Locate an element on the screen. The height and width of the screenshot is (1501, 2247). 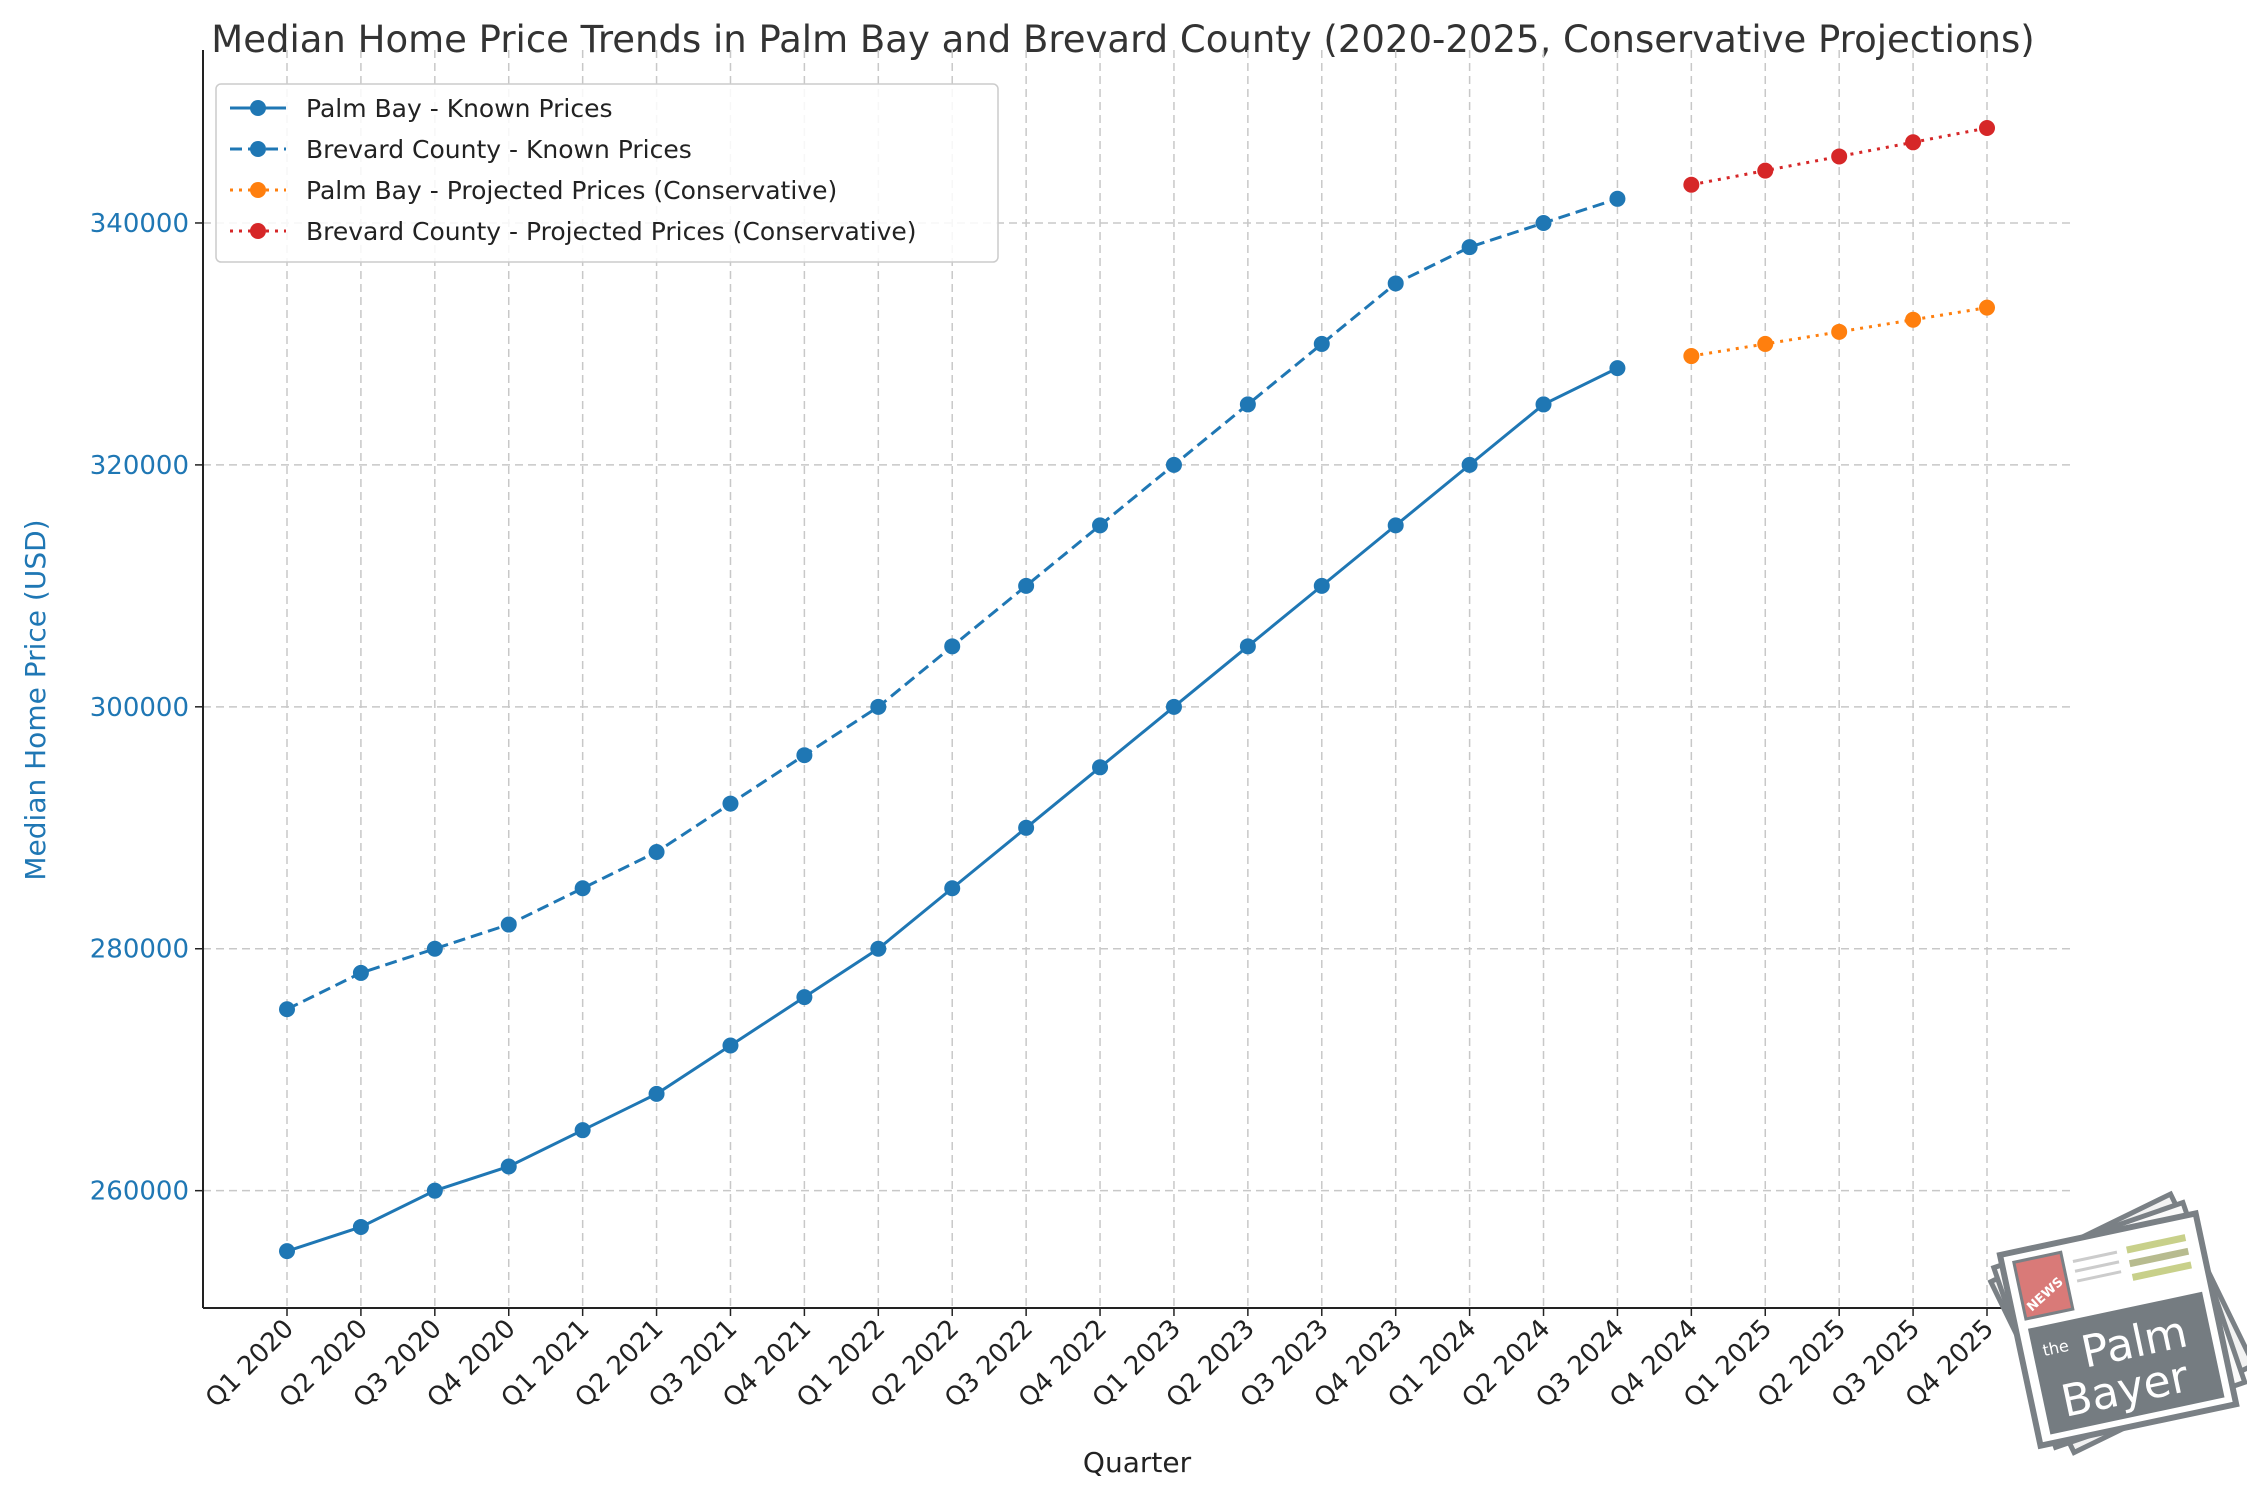
y-tick-label: 260000 is located at coordinates (139, 1192).